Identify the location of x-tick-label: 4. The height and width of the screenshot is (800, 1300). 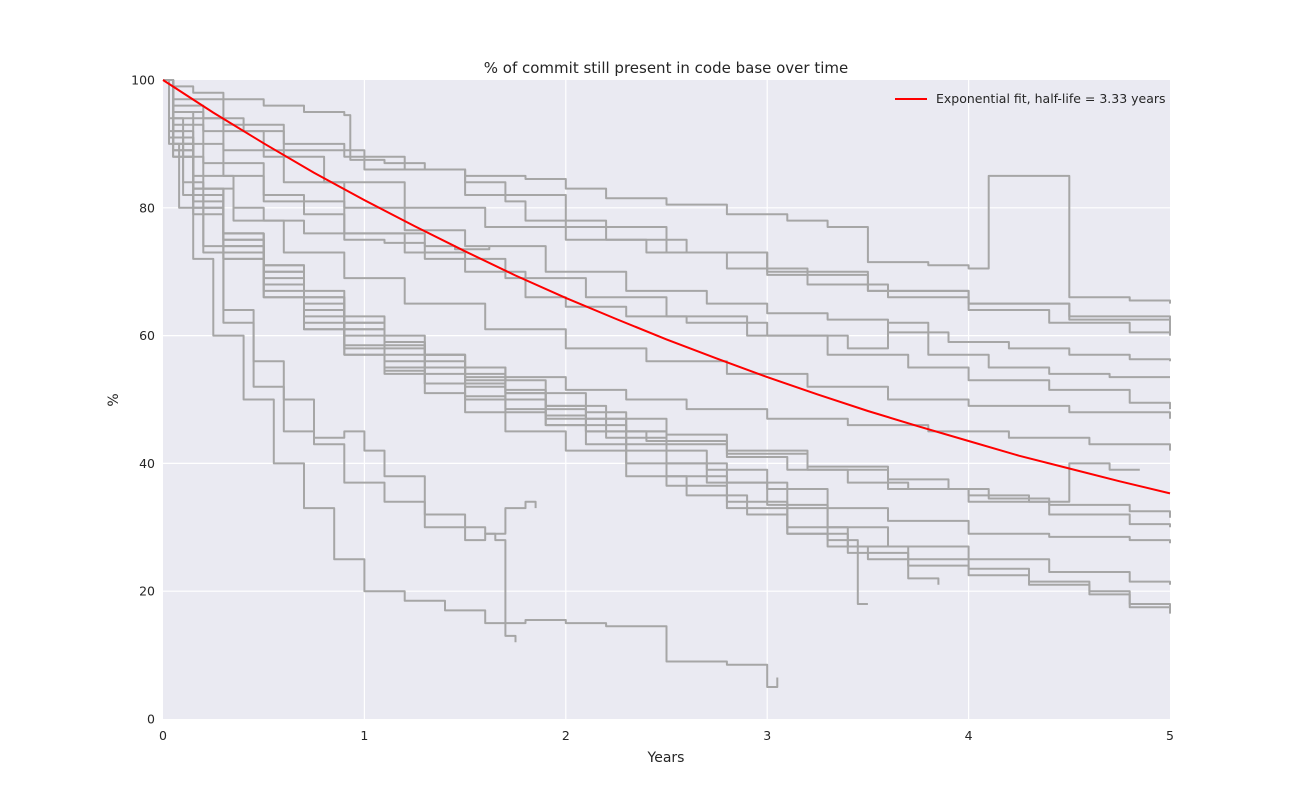
(969, 735).